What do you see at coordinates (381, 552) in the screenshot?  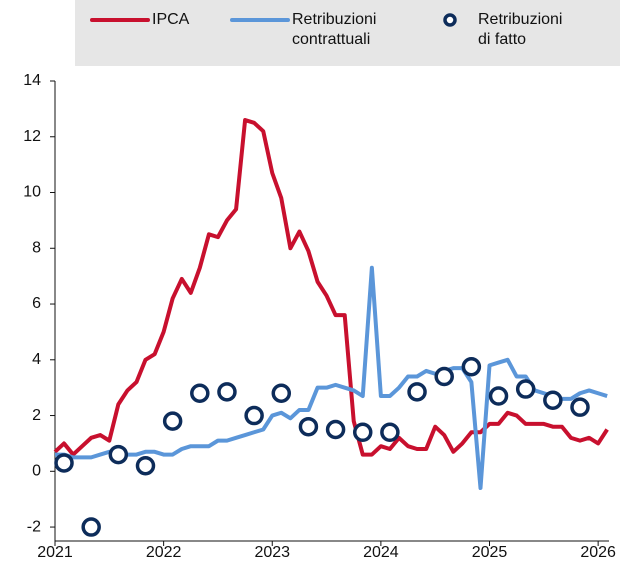 I see `x-tick-label: 2024` at bounding box center [381, 552].